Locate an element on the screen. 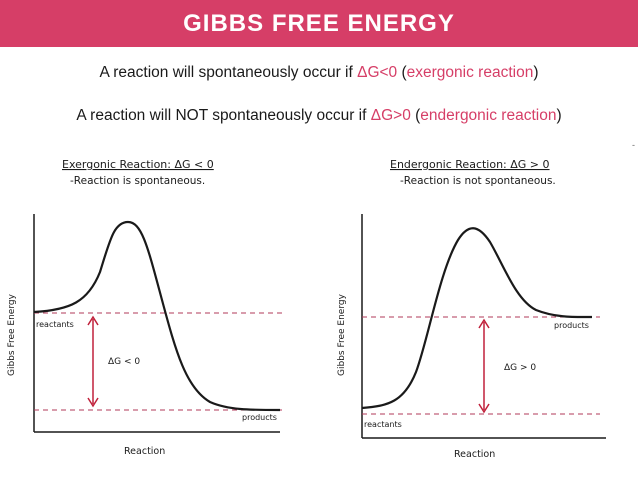 This screenshot has width=638, height=479. title-bar: GIBBS FREE ENERGY is located at coordinates (319, 23).